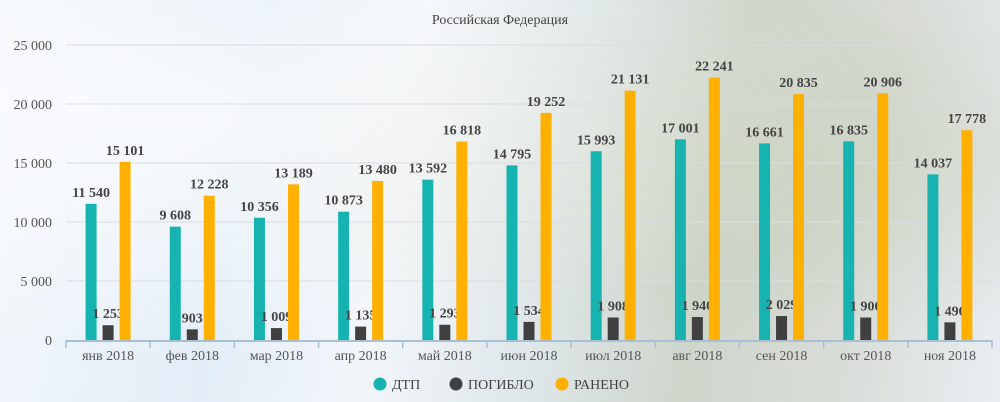 The image size is (1000, 402). I want to click on x-tick-label: мар 2018, so click(276, 356).